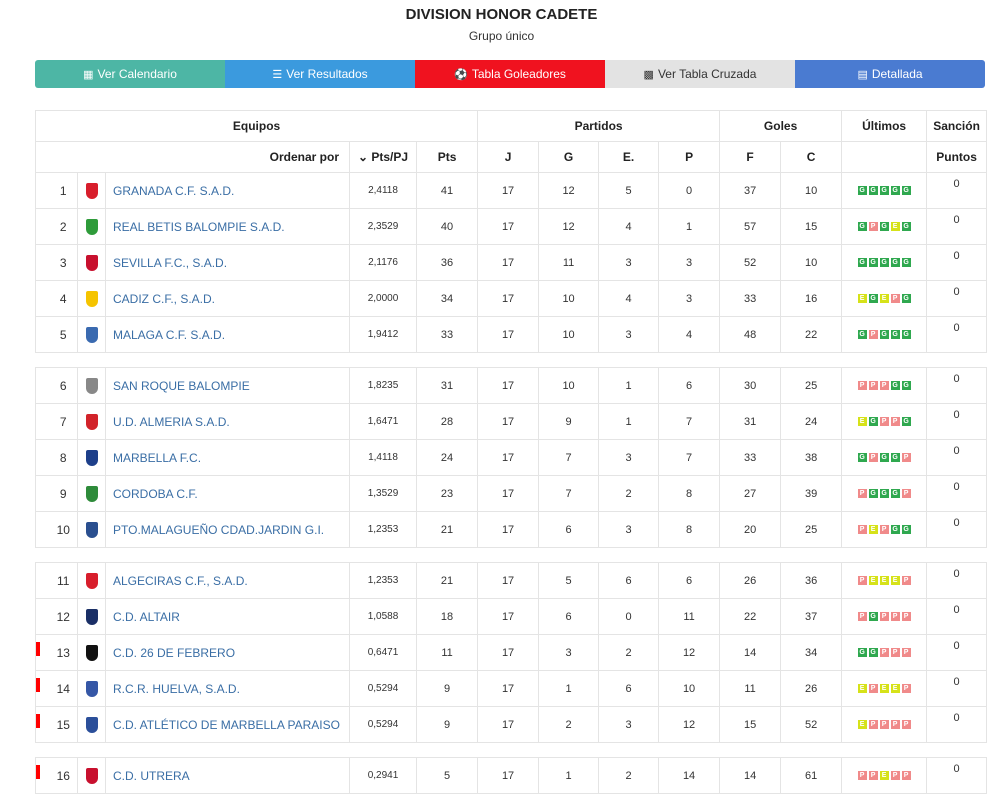 This screenshot has width=1003, height=794. Describe the element at coordinates (629, 157) in the screenshot. I see `sort-e-header: E.` at that location.